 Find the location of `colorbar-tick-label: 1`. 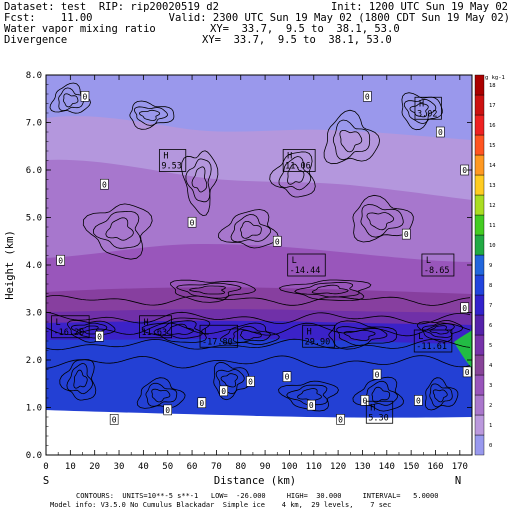

colorbar-tick-label: 1 is located at coordinates (490, 426).